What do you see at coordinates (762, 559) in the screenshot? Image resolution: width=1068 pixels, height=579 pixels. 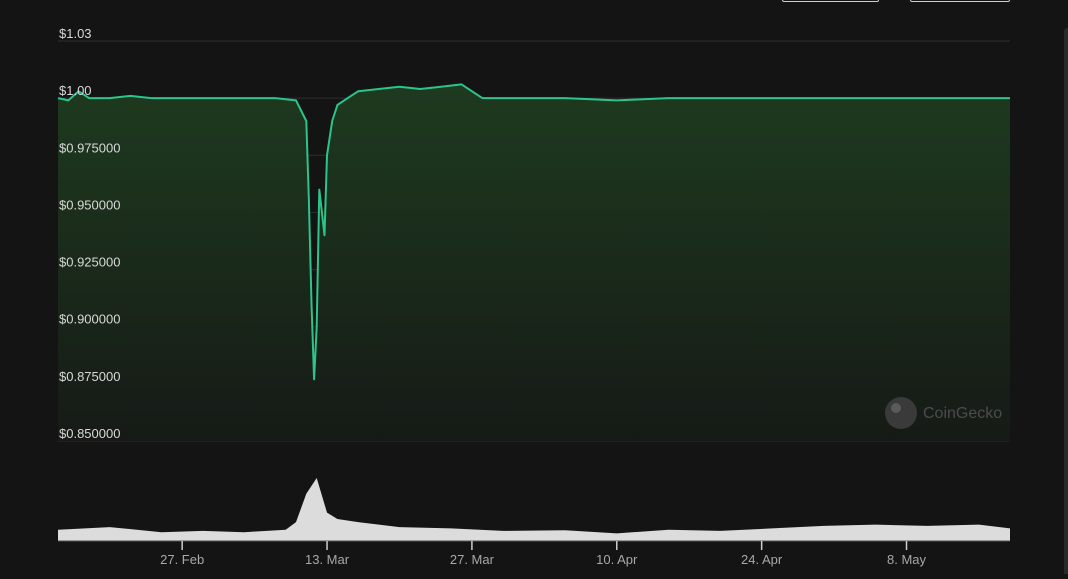 I see `x-tick-label: 24. Apr` at bounding box center [762, 559].